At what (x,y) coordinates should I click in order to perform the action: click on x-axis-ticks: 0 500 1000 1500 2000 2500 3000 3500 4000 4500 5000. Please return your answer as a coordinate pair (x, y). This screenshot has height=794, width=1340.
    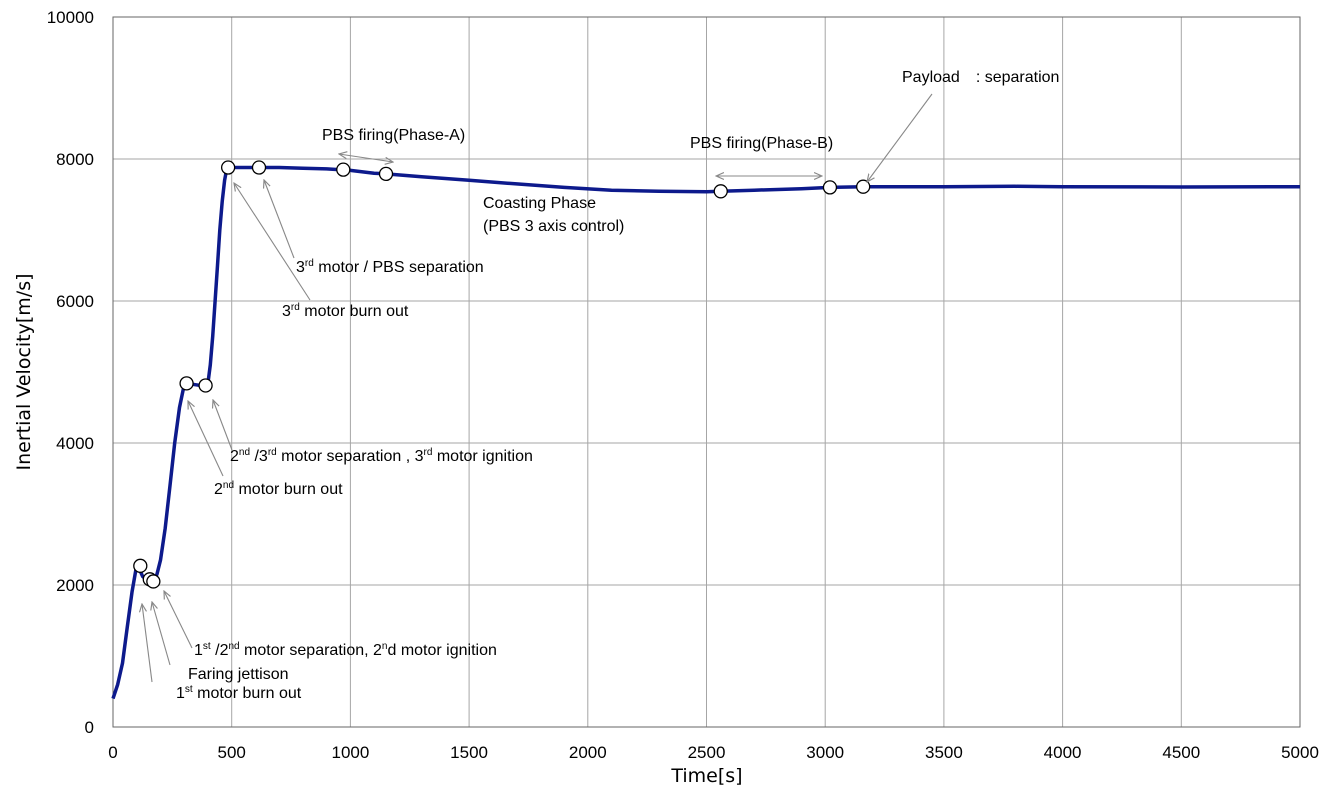
    Looking at the image, I should click on (713, 752).